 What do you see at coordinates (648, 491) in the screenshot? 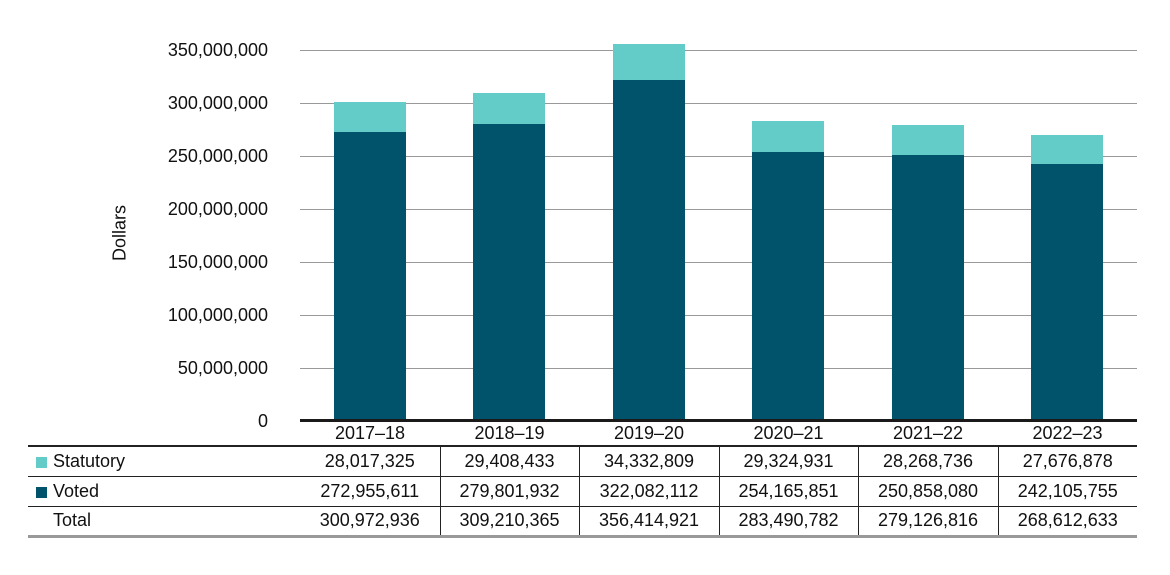
I see `value-cell-voted-2019-20: 322,082,112` at bounding box center [648, 491].